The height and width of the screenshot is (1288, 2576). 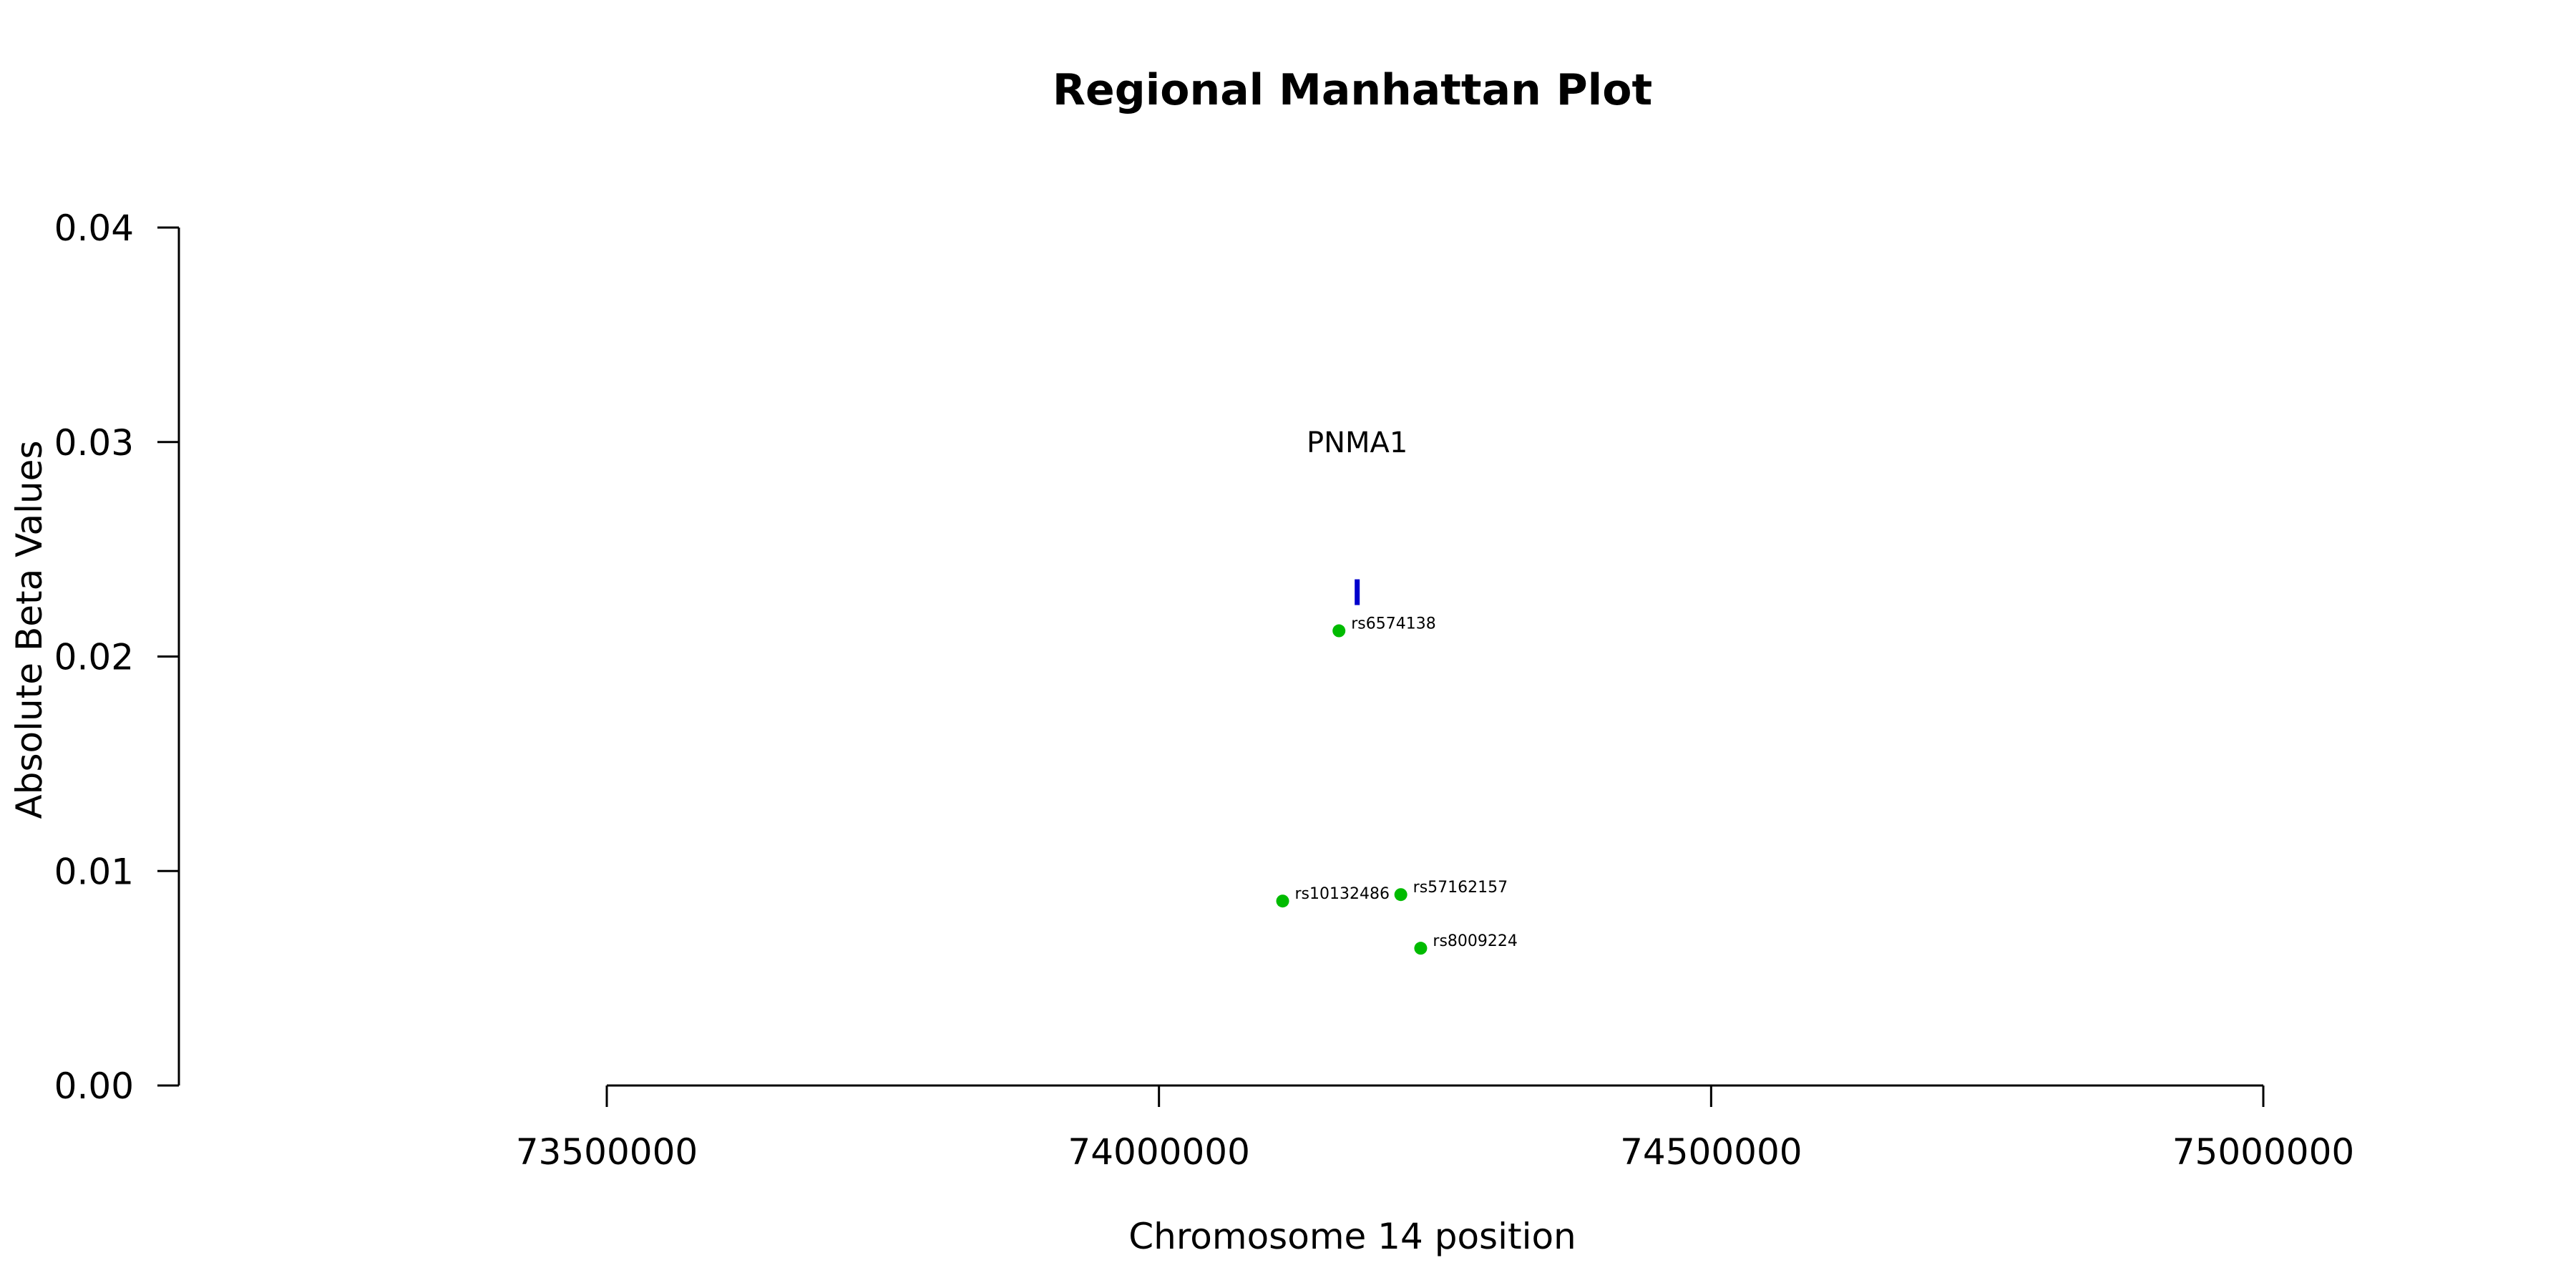 I want to click on y-axis: 0.00 0.01 0.02 0.03 0.04, so click(x=117, y=657).